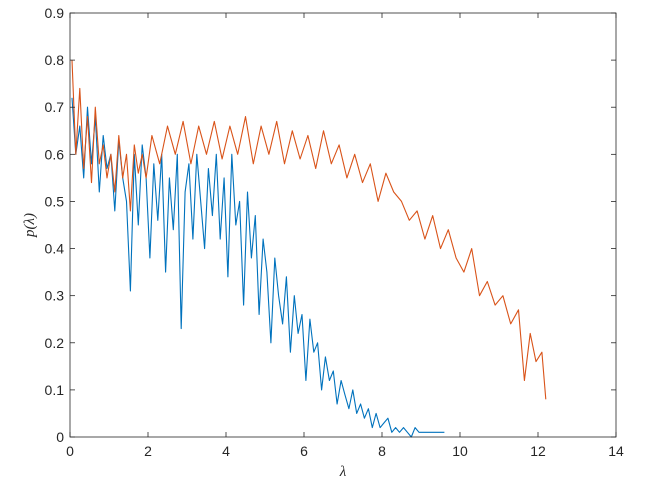 The image size is (650, 483). Describe the element at coordinates (460, 451) in the screenshot. I see `x-tick-label: 10` at that location.